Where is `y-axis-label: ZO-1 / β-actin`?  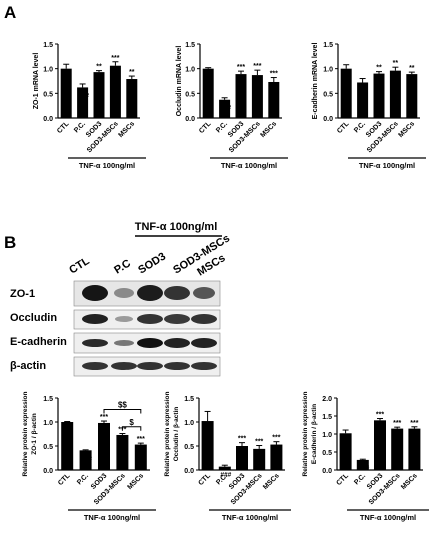 y-axis-label: ZO-1 / β-actin is located at coordinates (34, 434).